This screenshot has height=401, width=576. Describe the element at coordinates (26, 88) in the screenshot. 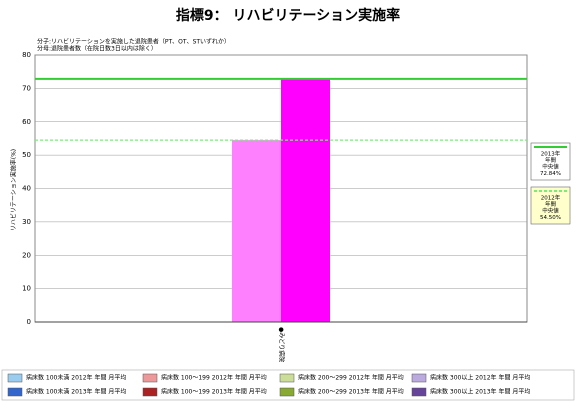

I see `y-tick-label: 70` at that location.